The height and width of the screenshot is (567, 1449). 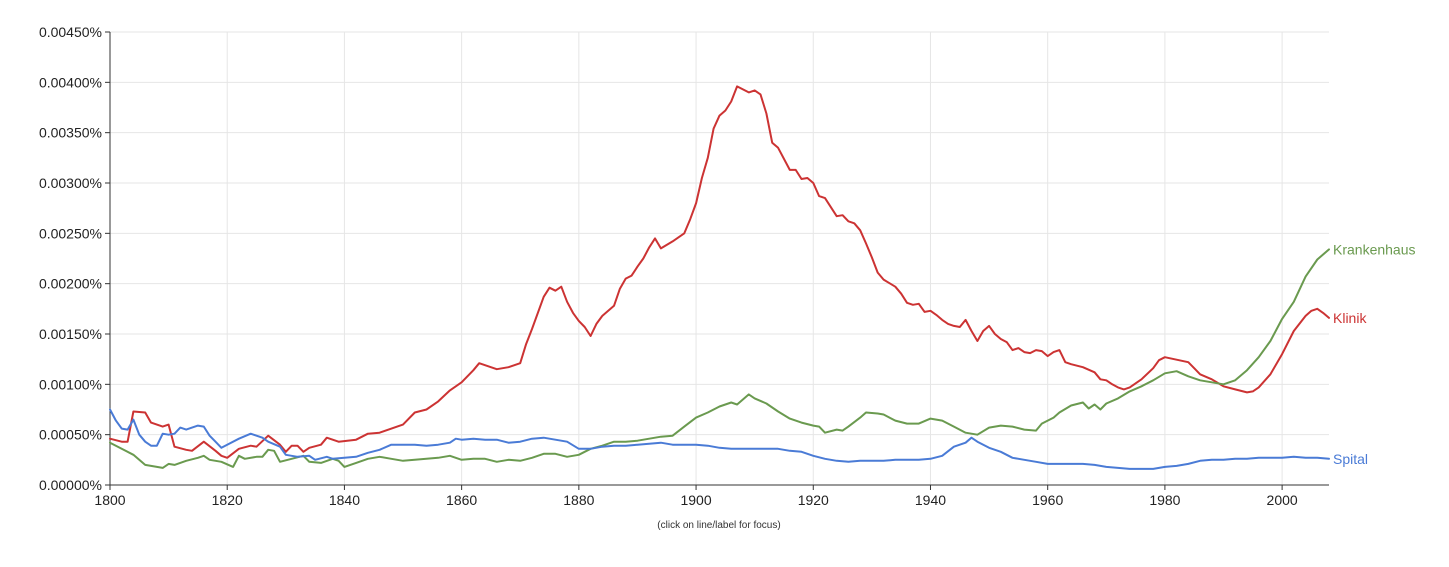 I want to click on x-tick-label: 1880, so click(x=578, y=500).